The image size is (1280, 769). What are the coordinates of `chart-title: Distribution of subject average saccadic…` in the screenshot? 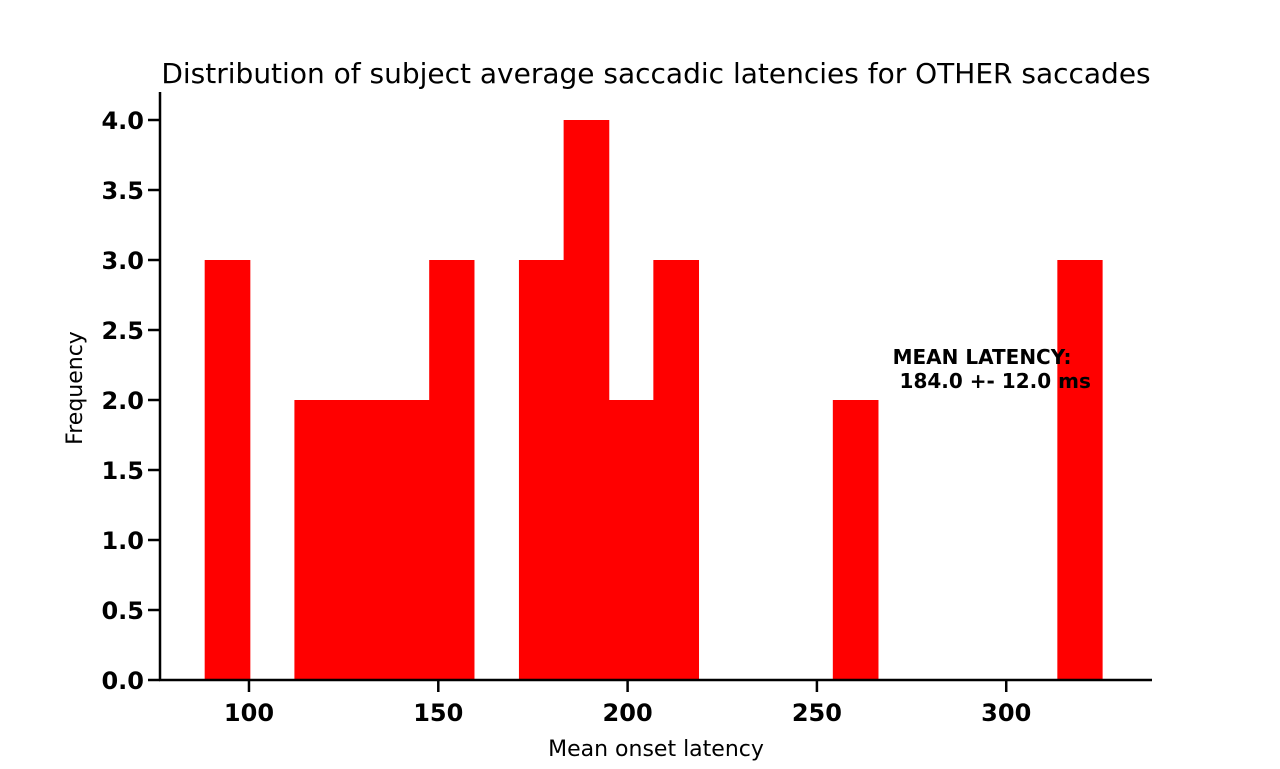 It's located at (655, 73).